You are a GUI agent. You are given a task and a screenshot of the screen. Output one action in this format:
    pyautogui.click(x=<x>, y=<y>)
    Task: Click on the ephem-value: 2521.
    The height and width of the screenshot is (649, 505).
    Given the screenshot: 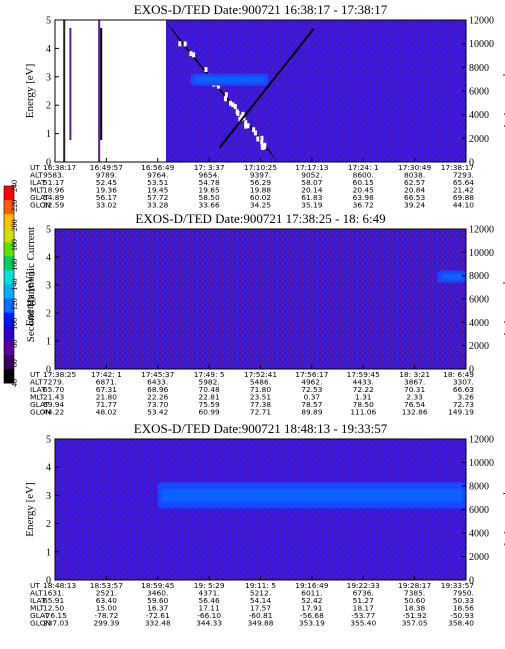 What is the action you would take?
    pyautogui.click(x=106, y=593)
    